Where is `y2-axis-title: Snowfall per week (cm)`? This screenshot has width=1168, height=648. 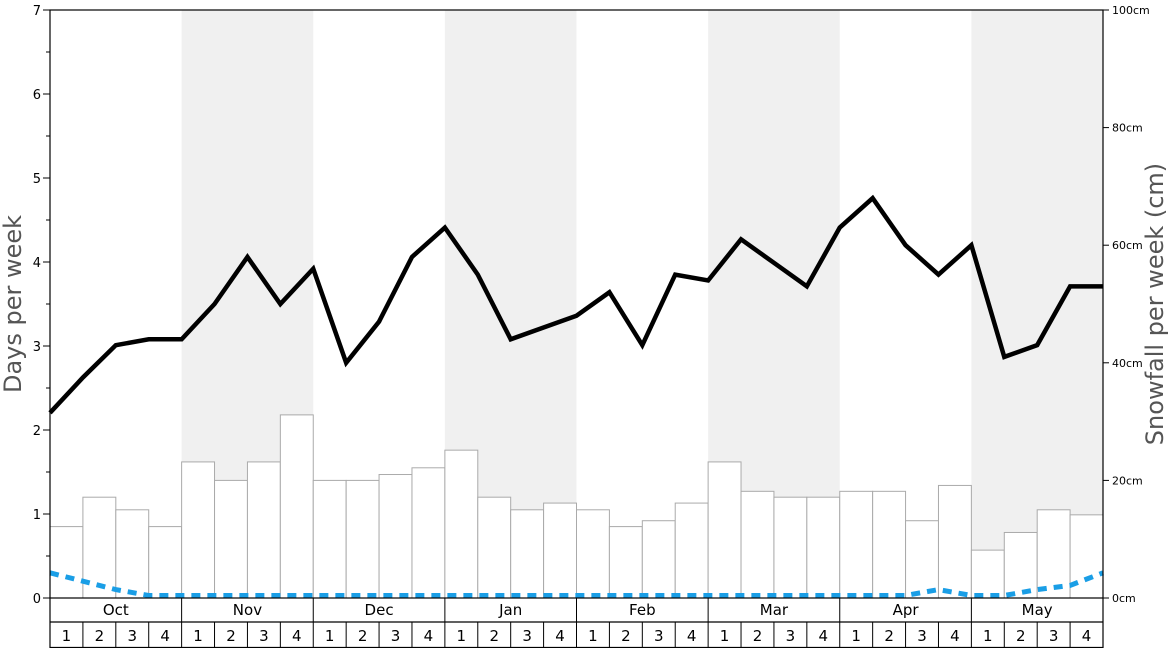 y2-axis-title: Snowfall per week (cm) is located at coordinates (1154, 304).